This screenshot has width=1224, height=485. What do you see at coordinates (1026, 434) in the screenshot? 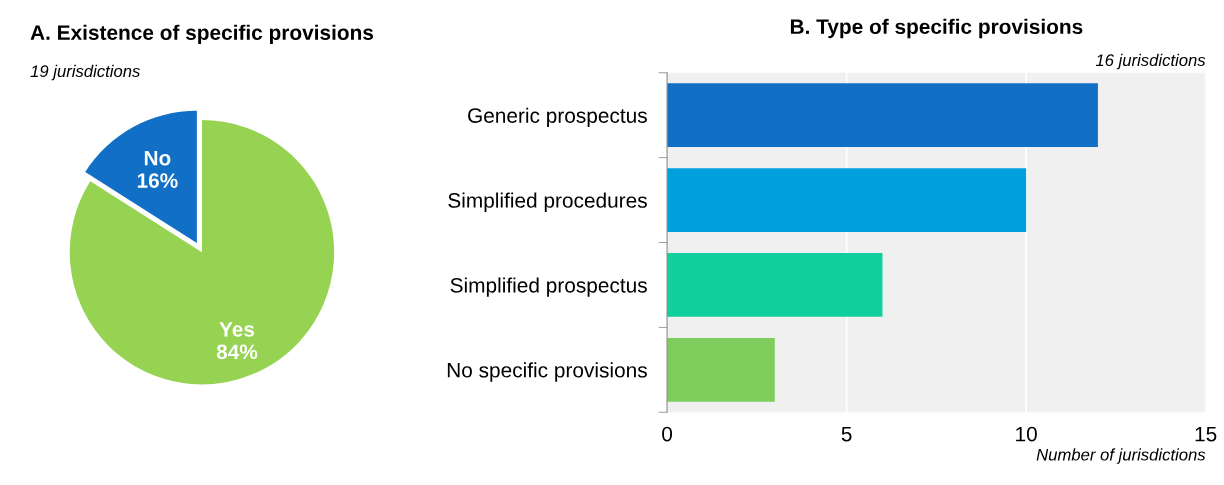
I see `x-tick-label: 10` at bounding box center [1026, 434].